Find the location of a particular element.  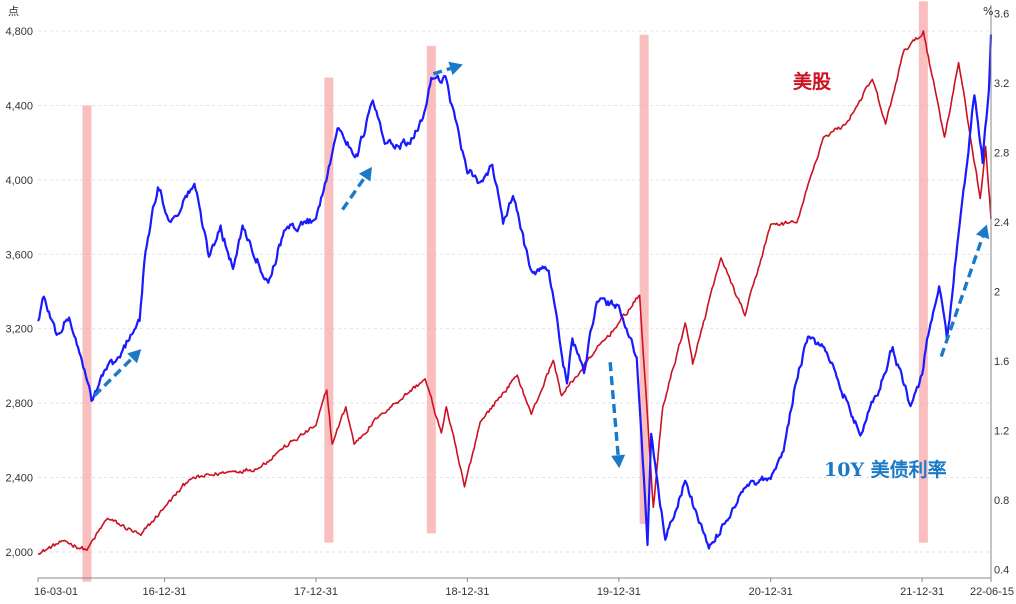

left-tick-label: 4,400 is located at coordinates (19, 106).